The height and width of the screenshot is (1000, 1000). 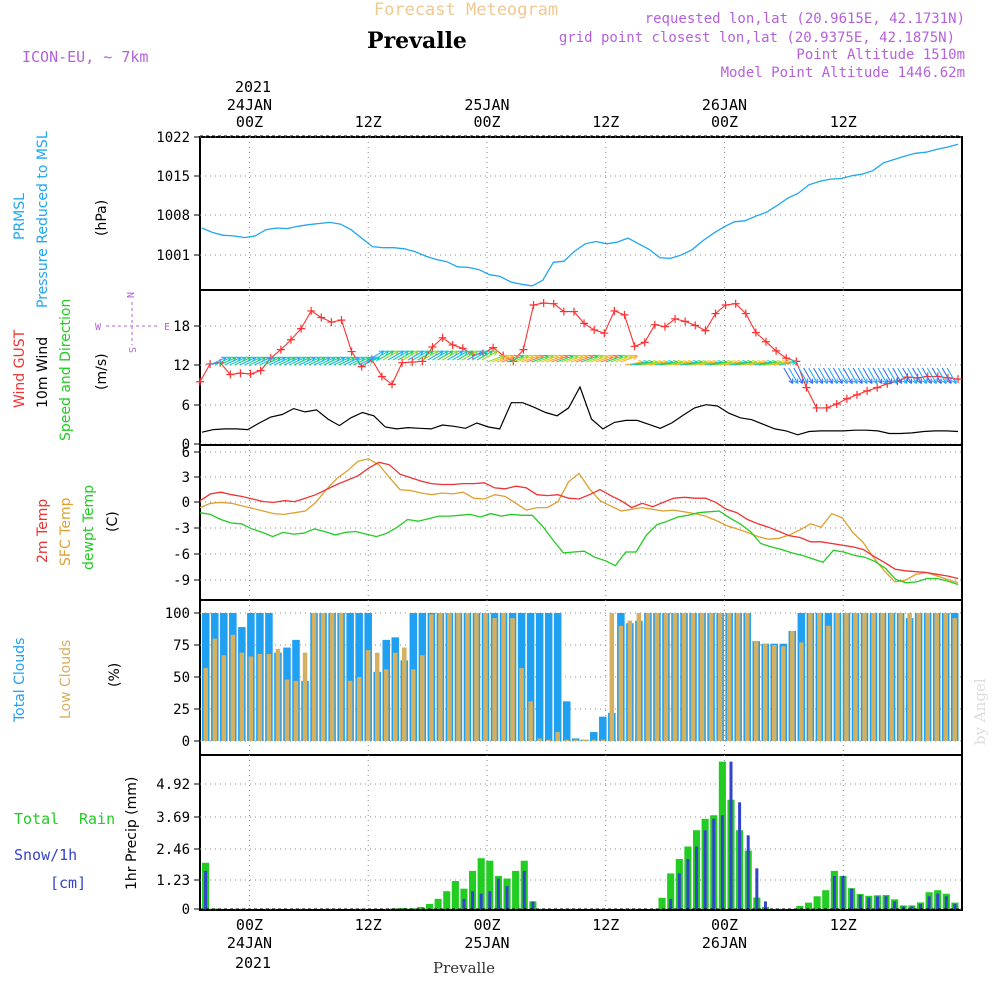 I want to click on bottom-year: 2021, so click(x=253, y=963).